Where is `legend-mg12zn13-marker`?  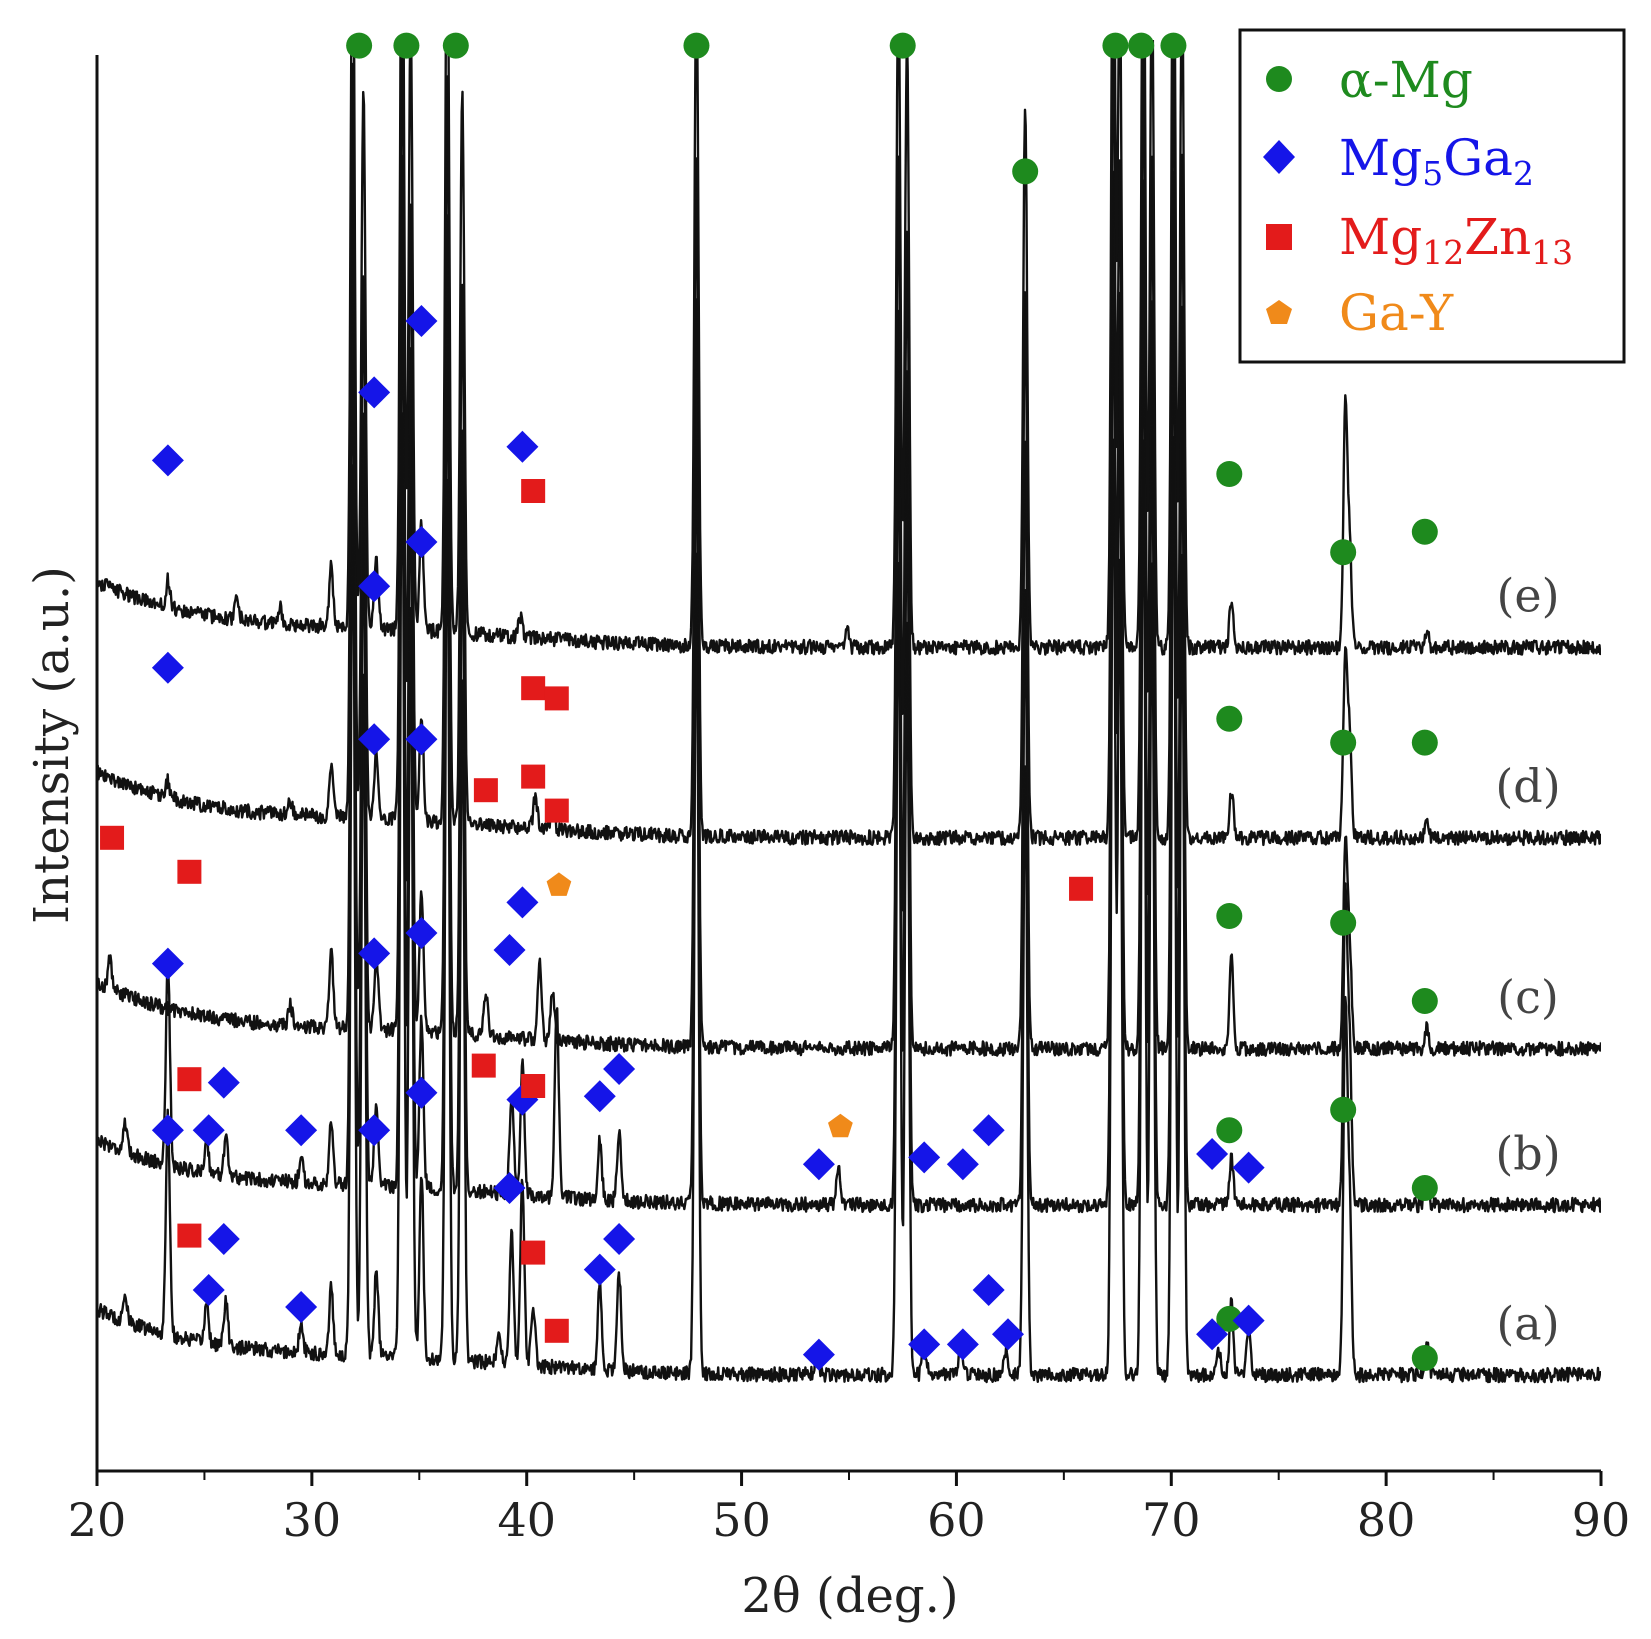 legend-mg12zn13-marker is located at coordinates (1279, 237).